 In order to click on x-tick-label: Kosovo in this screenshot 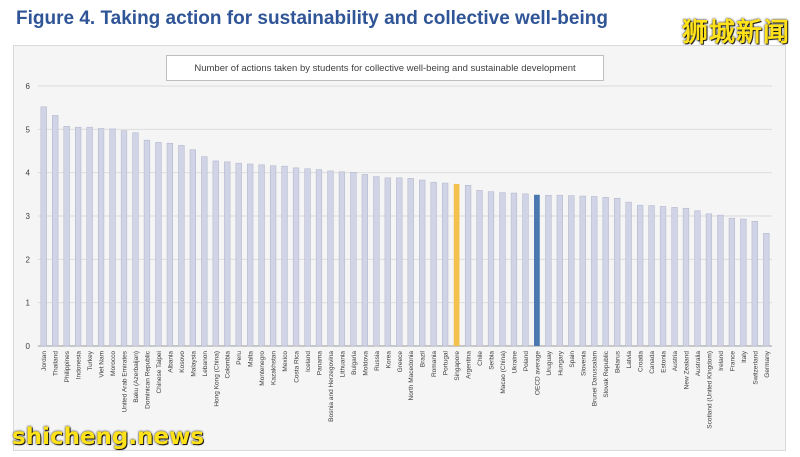, I will do `click(182, 362)`.